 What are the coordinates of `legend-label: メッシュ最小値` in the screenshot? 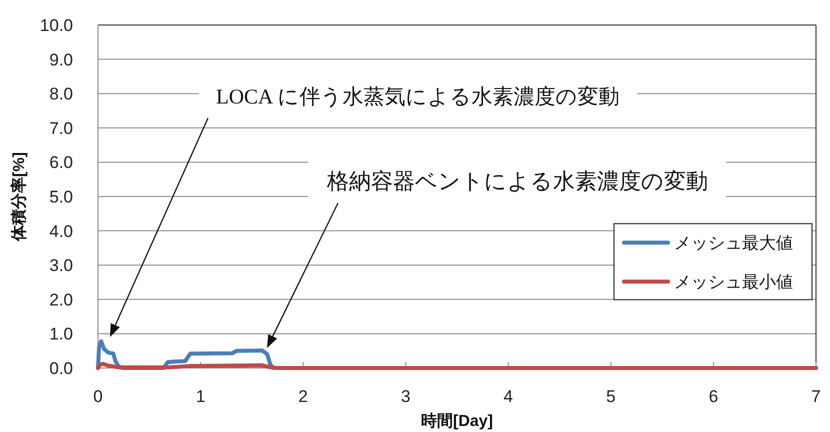 It's located at (733, 282).